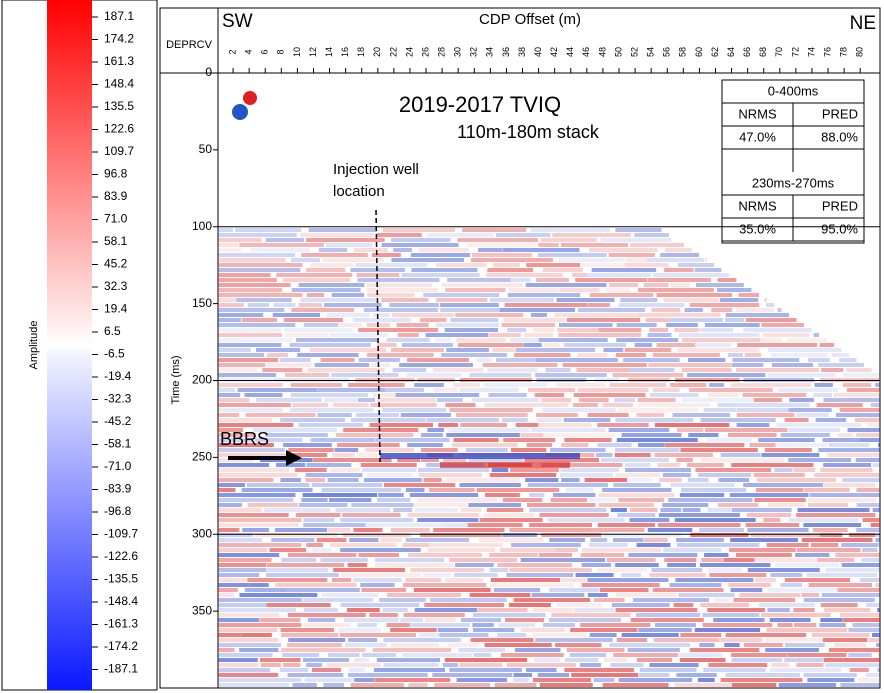 The width and height of the screenshot is (884, 693). I want to click on x-tick-label: 12, so click(313, 52).